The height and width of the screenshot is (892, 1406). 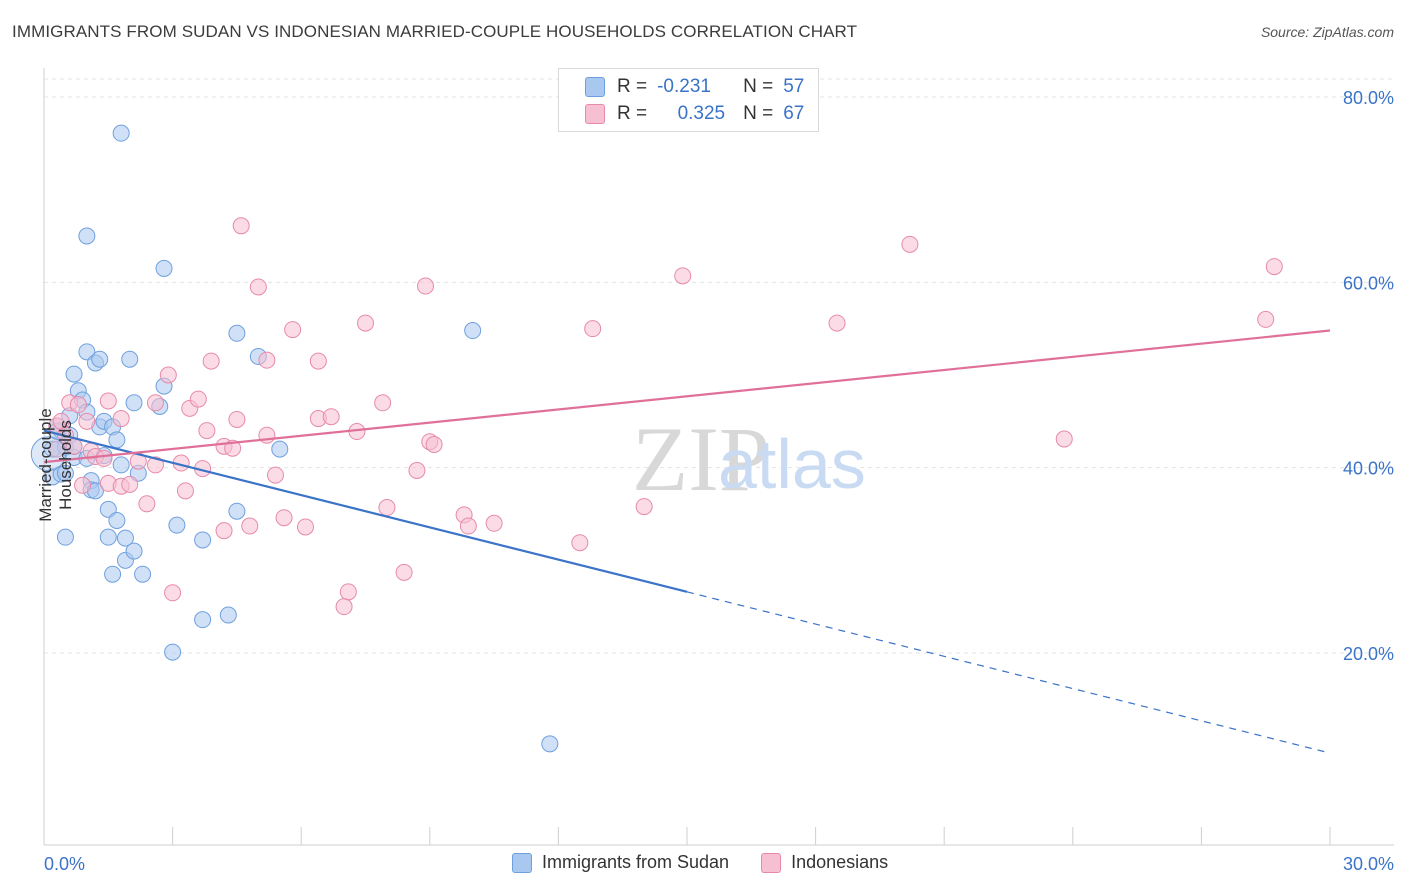 I want to click on x-tick-label: 30.0%, so click(x=1368, y=864).